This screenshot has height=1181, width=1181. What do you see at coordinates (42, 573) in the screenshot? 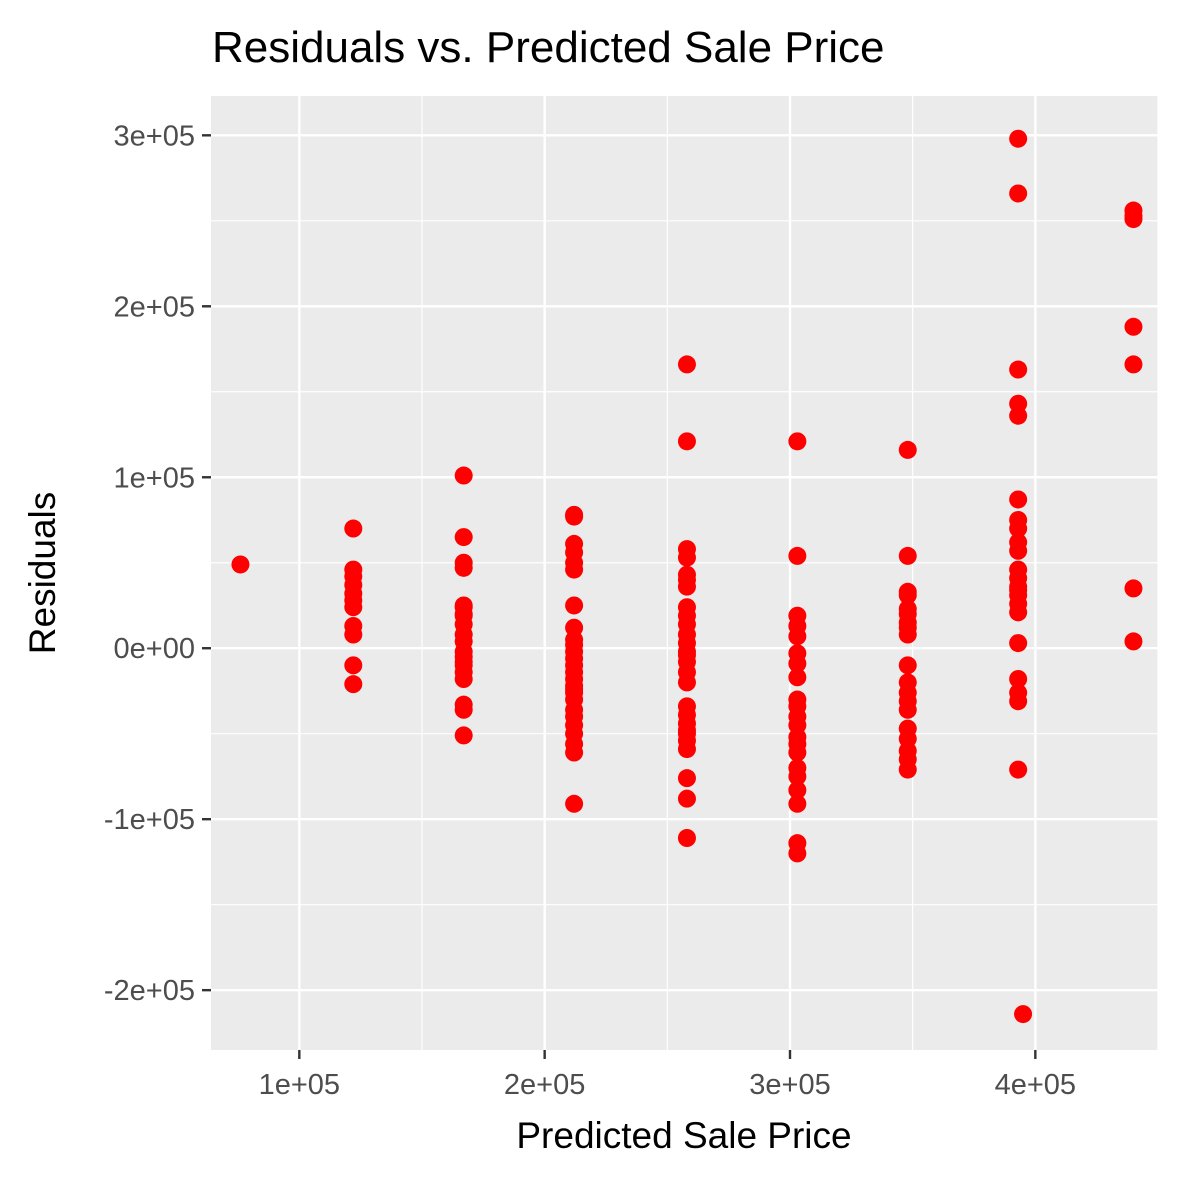
I see `y-axis-title: Residuals` at bounding box center [42, 573].